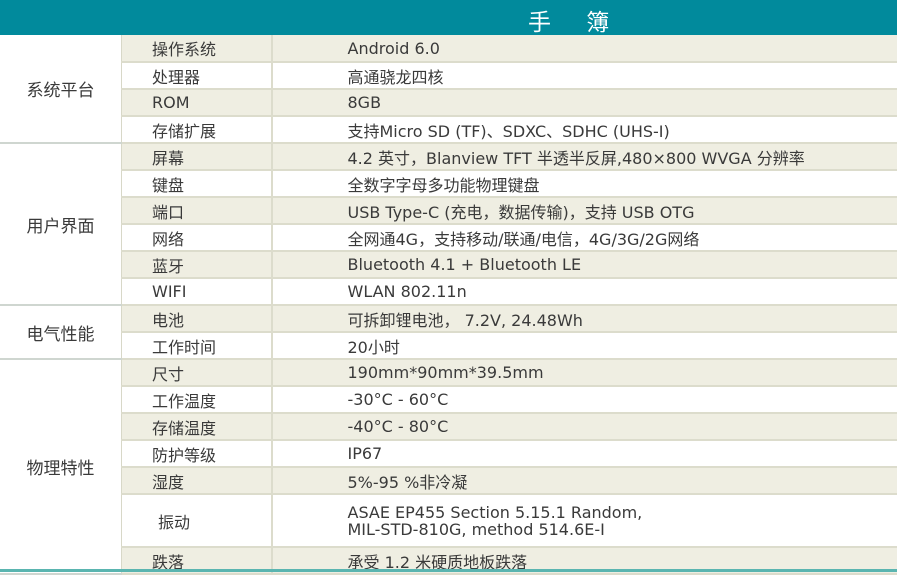  I want to click on spec-label: 端口, so click(197, 210).